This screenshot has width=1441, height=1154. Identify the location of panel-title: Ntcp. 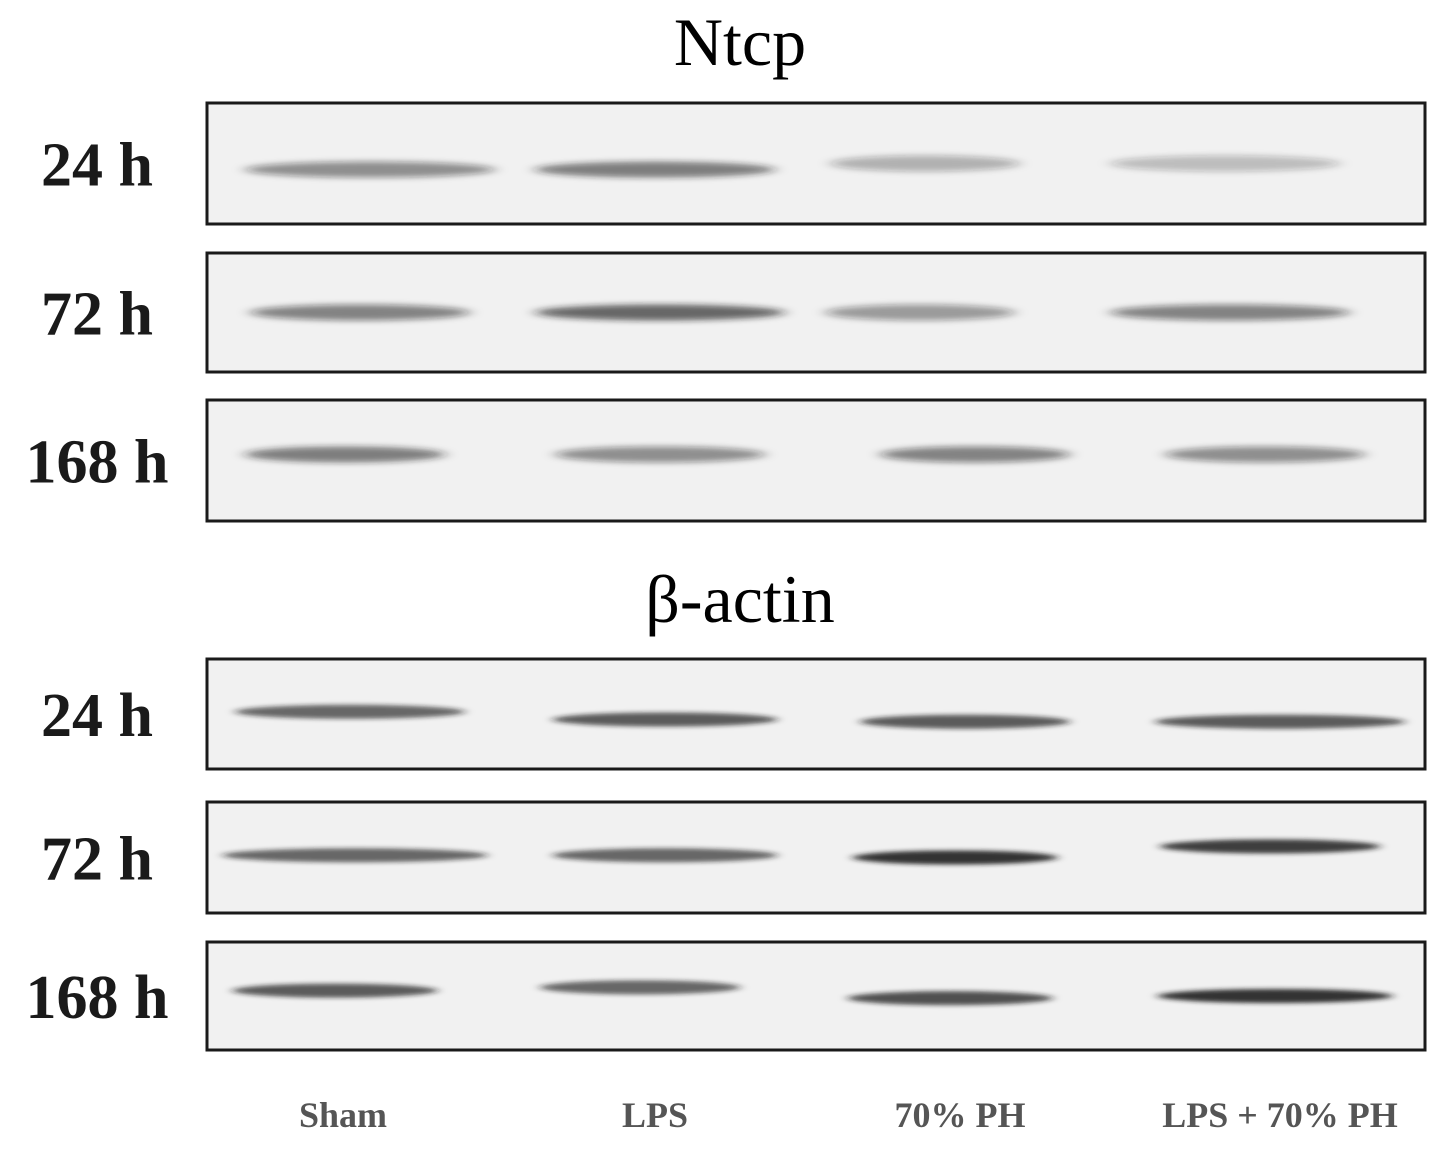
(740, 42).